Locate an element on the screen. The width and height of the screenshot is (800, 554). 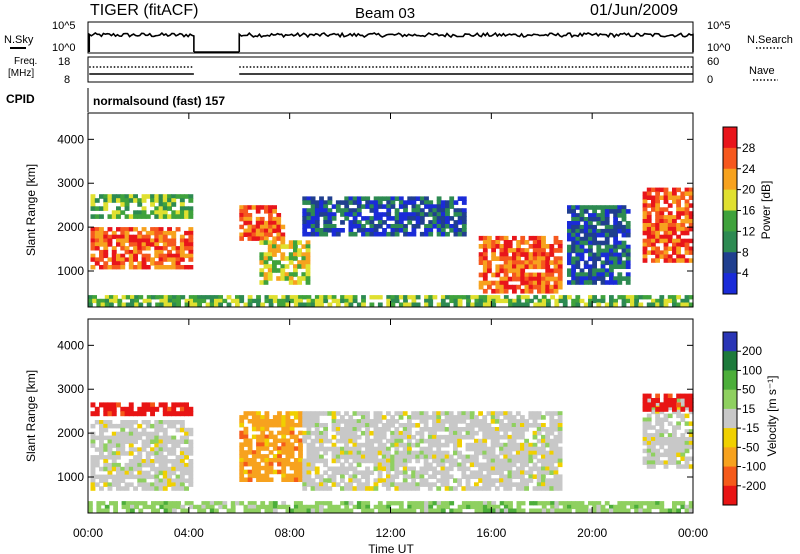
vel-cells-cell-1936 is located at coordinates (506, 507).